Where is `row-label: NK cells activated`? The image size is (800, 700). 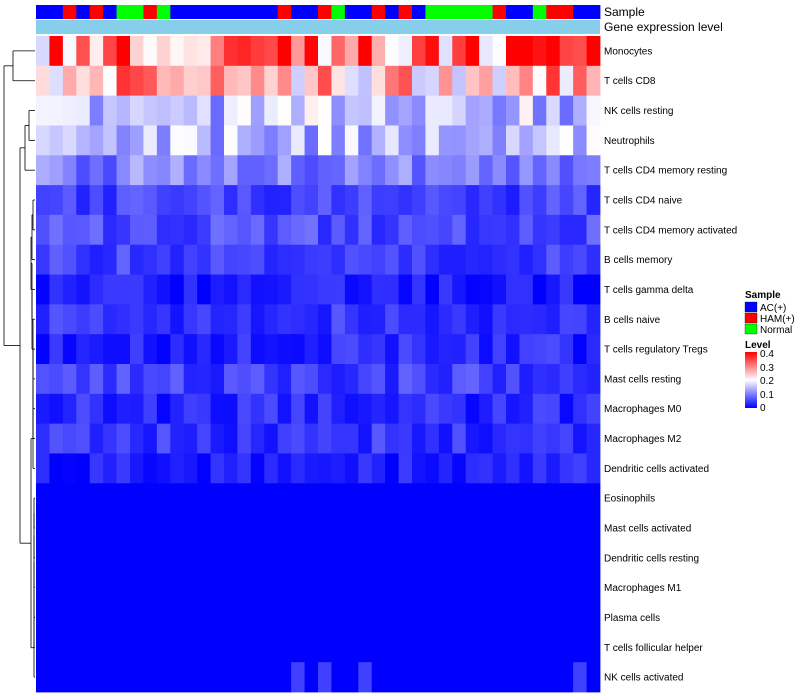
row-label: NK cells activated is located at coordinates (643, 678).